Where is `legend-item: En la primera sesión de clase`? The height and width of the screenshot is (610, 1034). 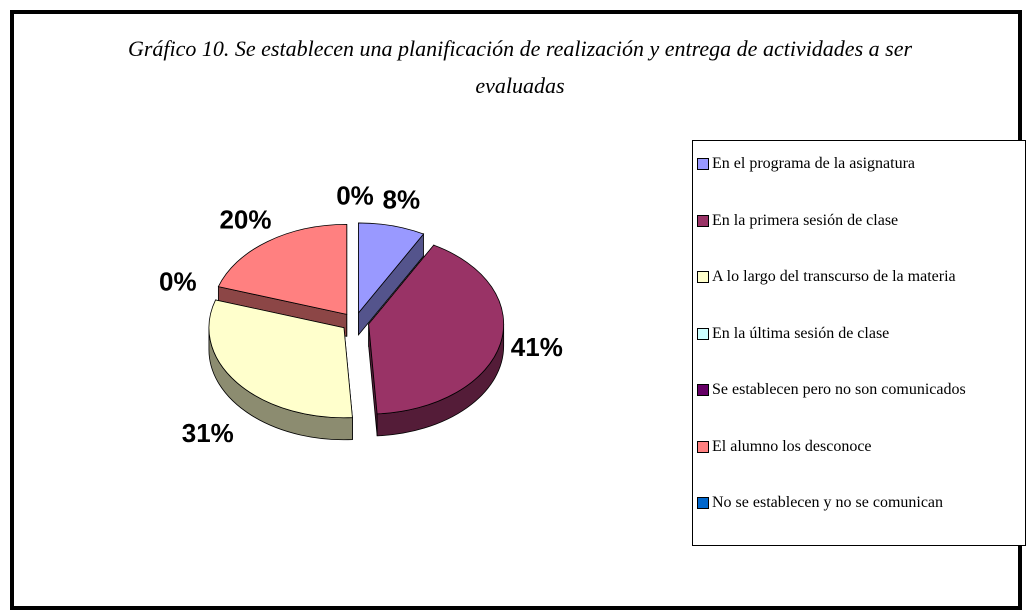
legend-item: En la primera sesión de clase is located at coordinates (859, 220).